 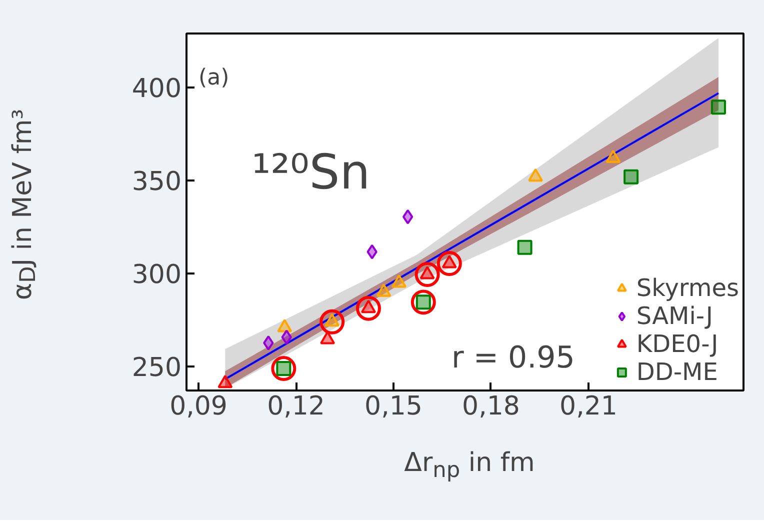 I want to click on x-tick-label: 0,21, so click(x=589, y=407).